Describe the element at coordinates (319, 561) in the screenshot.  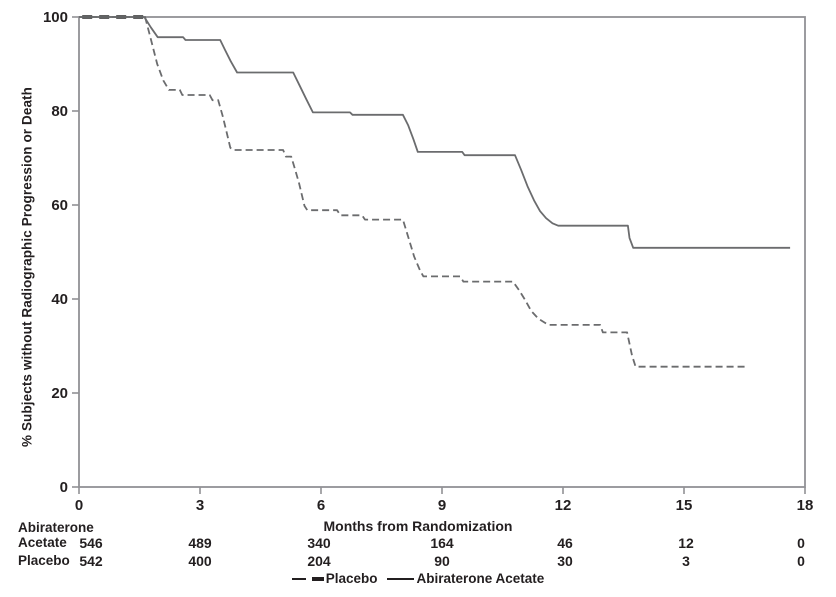
I see `risk-count: 204` at that location.